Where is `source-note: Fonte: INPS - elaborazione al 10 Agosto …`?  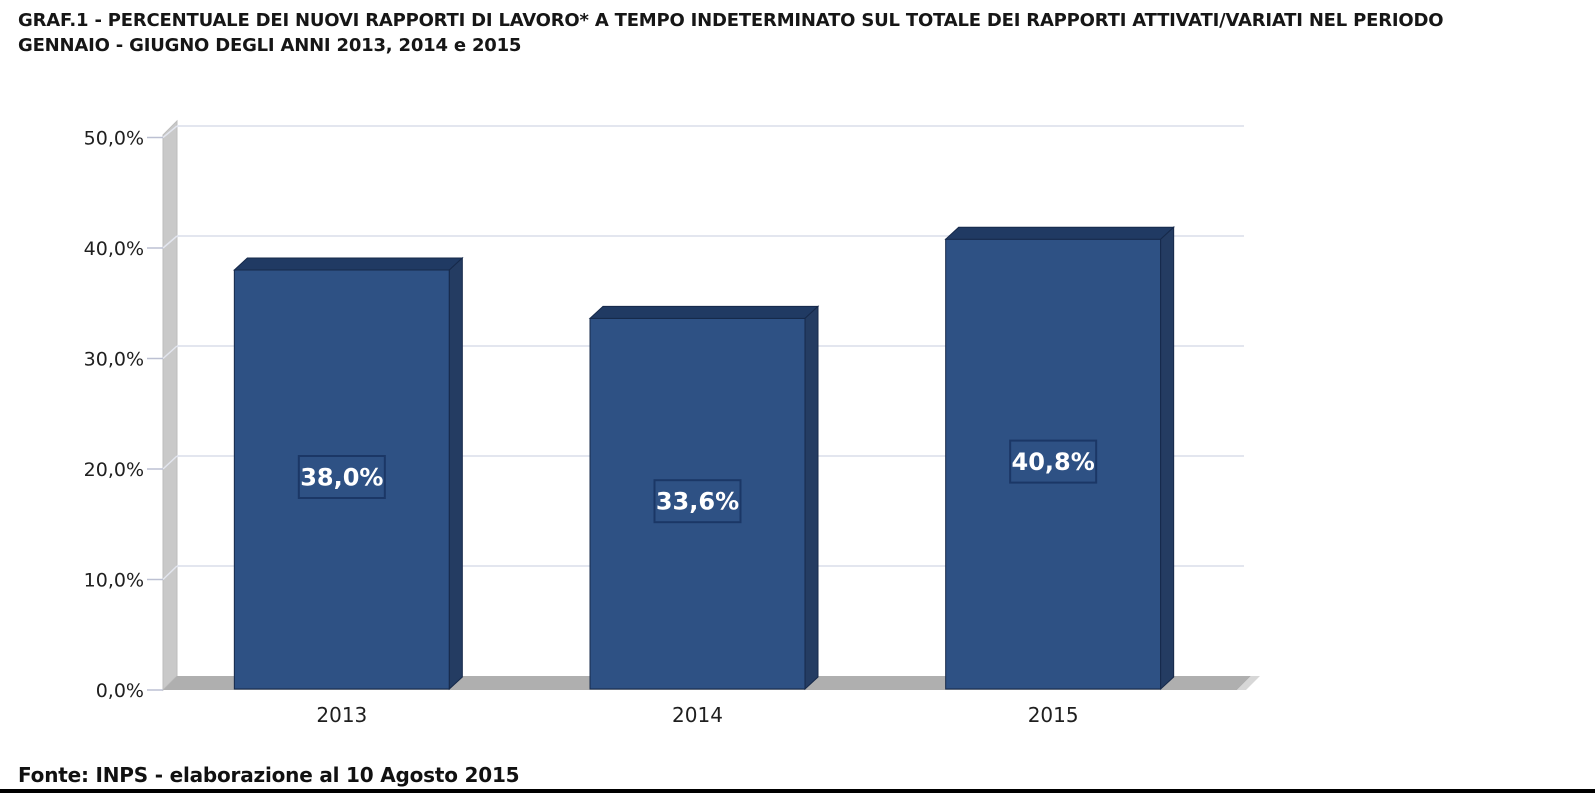 source-note: Fonte: INPS - elaborazione al 10 Agosto … is located at coordinates (269, 775).